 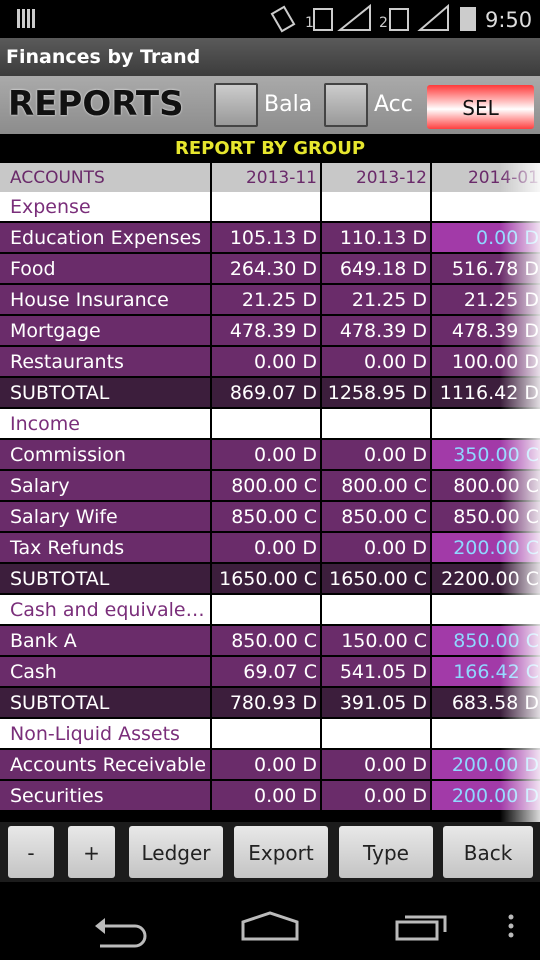 I want to click on table-cell: Bank A, so click(x=105, y=640).